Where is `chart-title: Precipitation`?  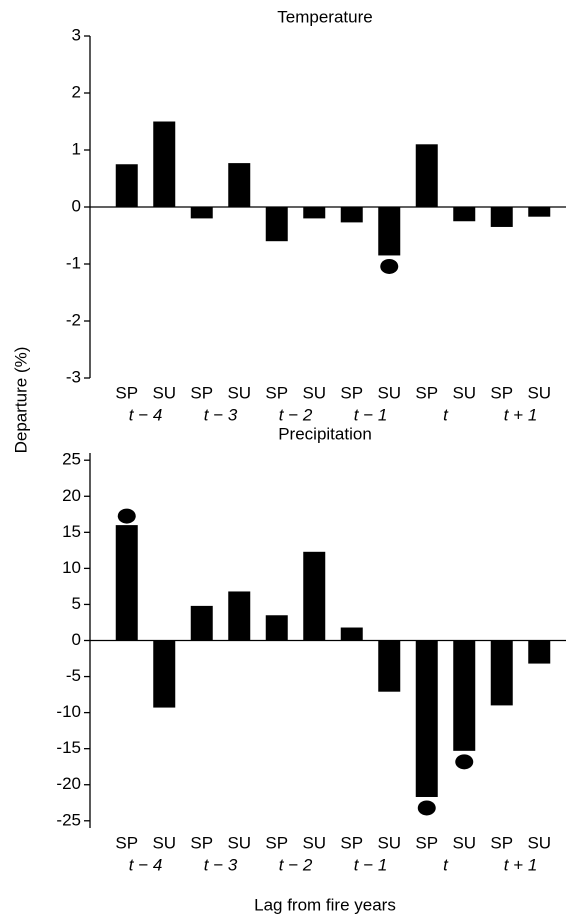
chart-title: Precipitation is located at coordinates (325, 433).